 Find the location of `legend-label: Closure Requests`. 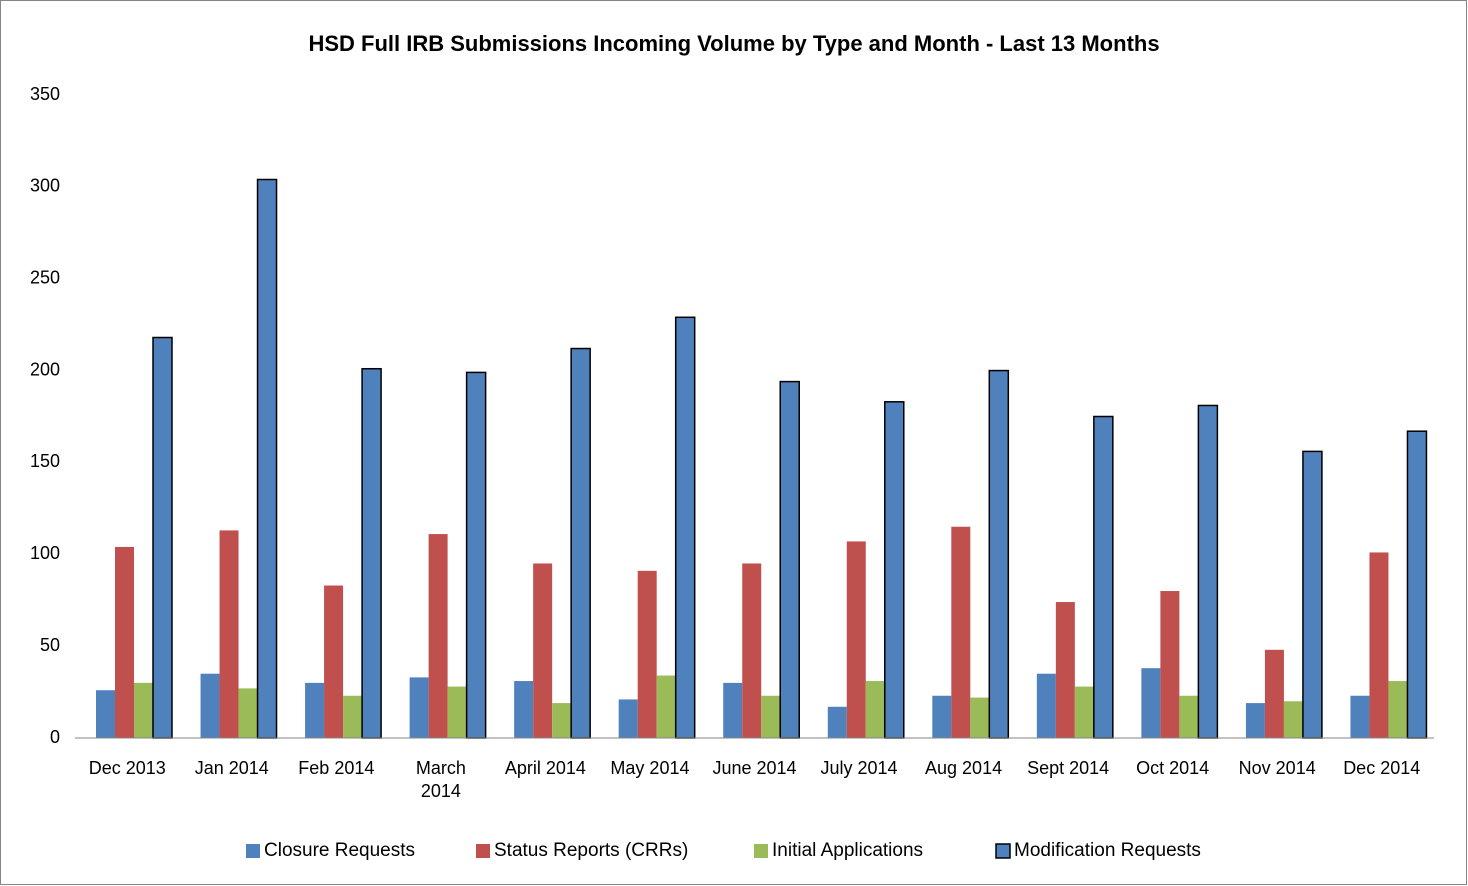

legend-label: Closure Requests is located at coordinates (339, 850).